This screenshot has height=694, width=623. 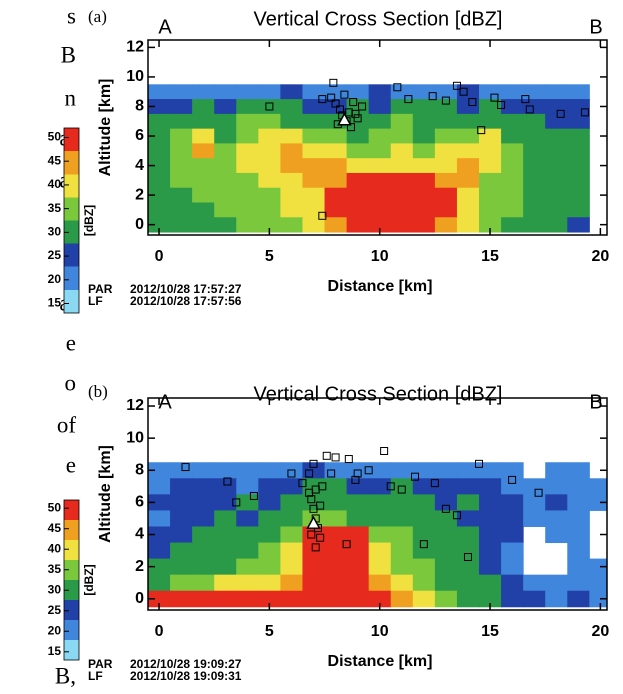 What do you see at coordinates (139, 566) in the screenshot?
I see `y-tick-label: 2` at bounding box center [139, 566].